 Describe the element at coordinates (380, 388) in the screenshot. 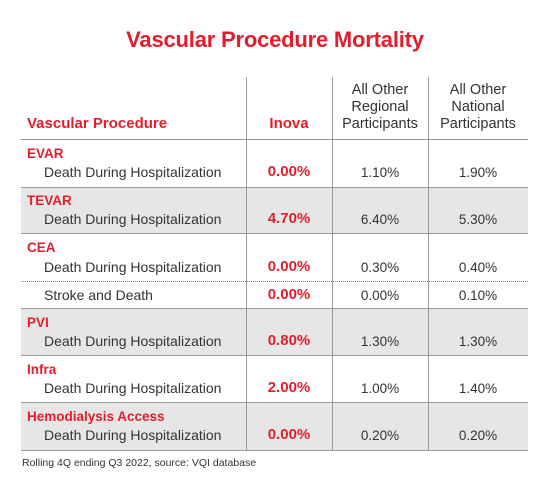

I see `regional-value: 1.00%` at that location.